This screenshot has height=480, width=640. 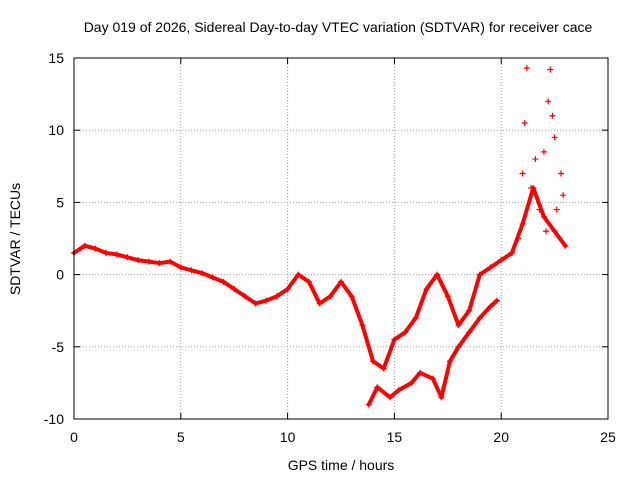 I want to click on x-tick-label: 10, so click(x=288, y=437).